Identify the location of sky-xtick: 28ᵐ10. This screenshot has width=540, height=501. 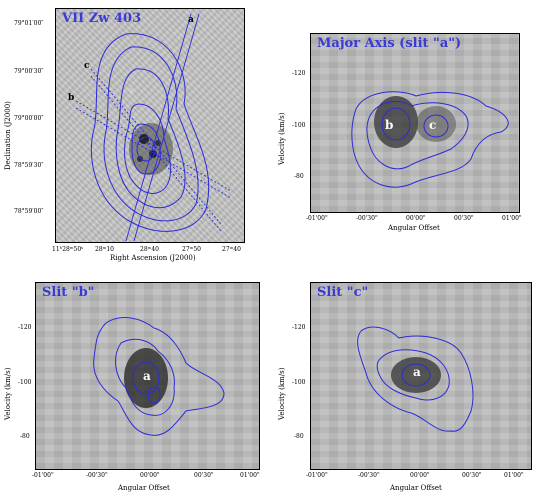
(104, 249).